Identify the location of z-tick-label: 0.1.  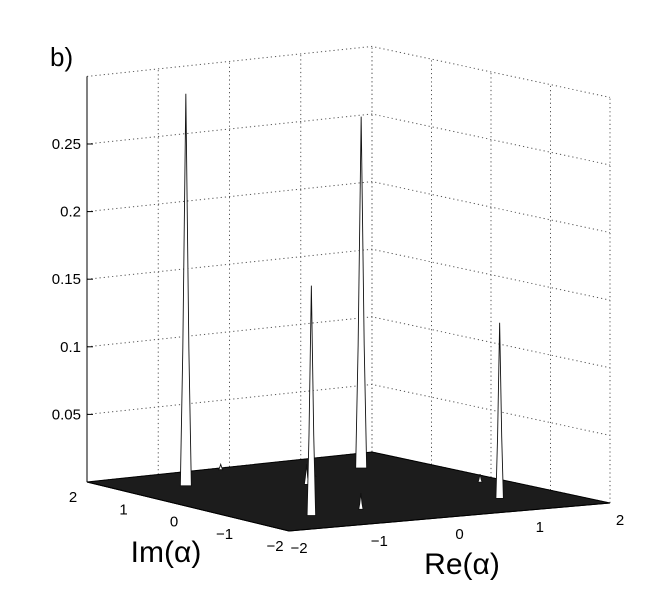
(70, 347).